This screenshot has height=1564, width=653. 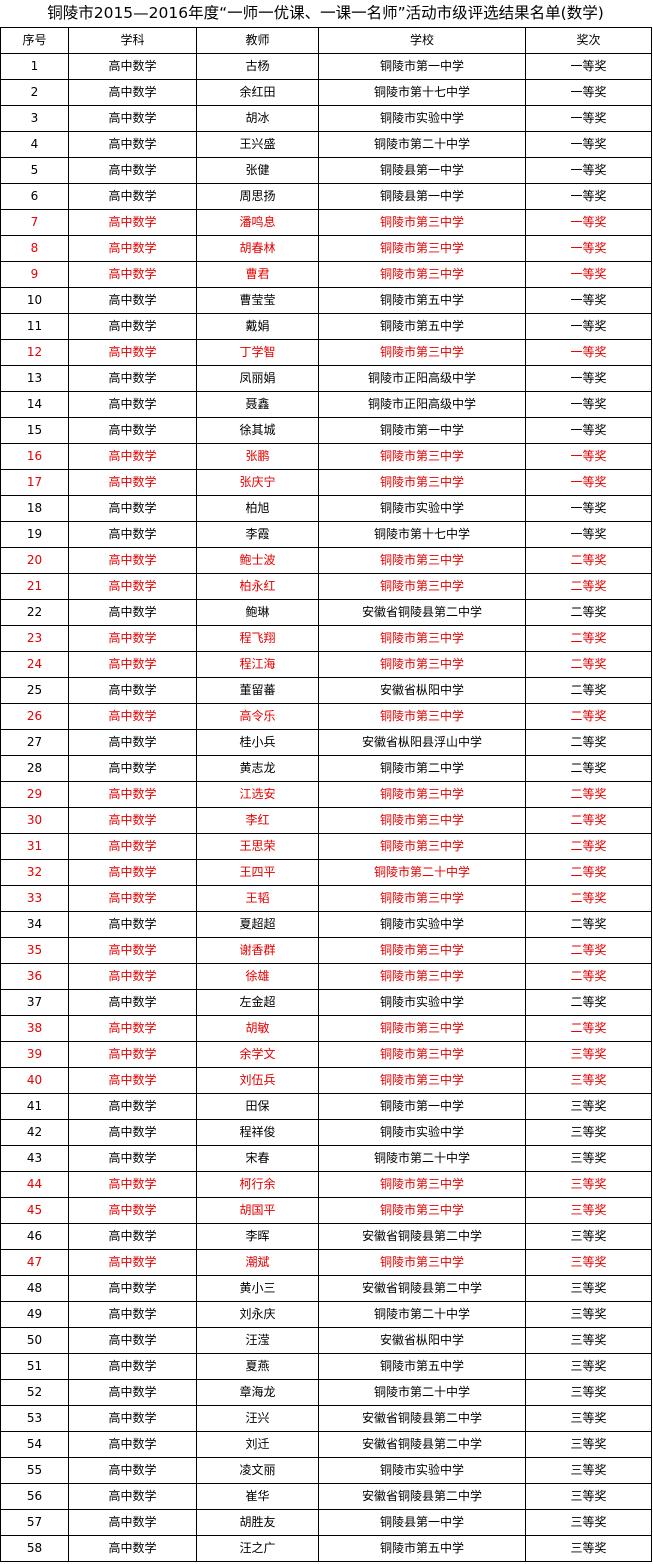 What do you see at coordinates (422, 690) in the screenshot?
I see `cell-school: 安徽省枞阳中学` at bounding box center [422, 690].